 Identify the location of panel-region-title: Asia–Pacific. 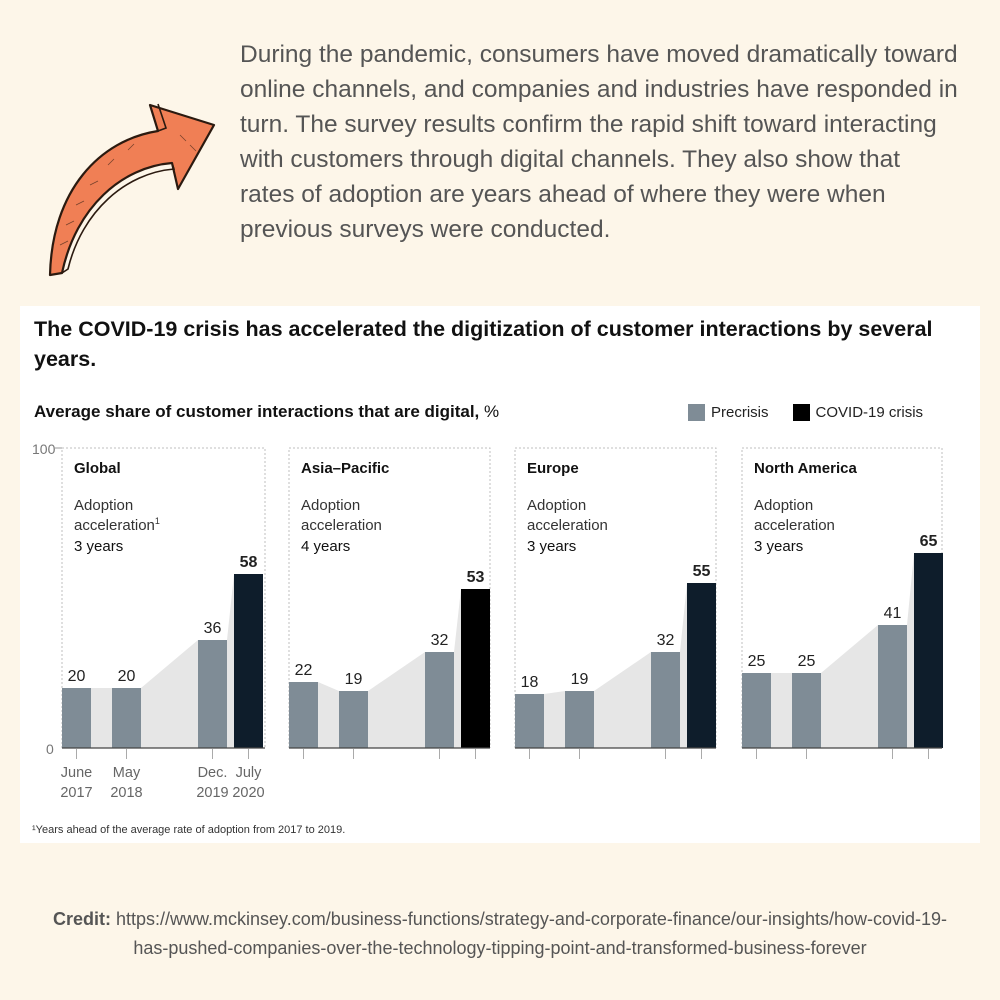
(345, 468).